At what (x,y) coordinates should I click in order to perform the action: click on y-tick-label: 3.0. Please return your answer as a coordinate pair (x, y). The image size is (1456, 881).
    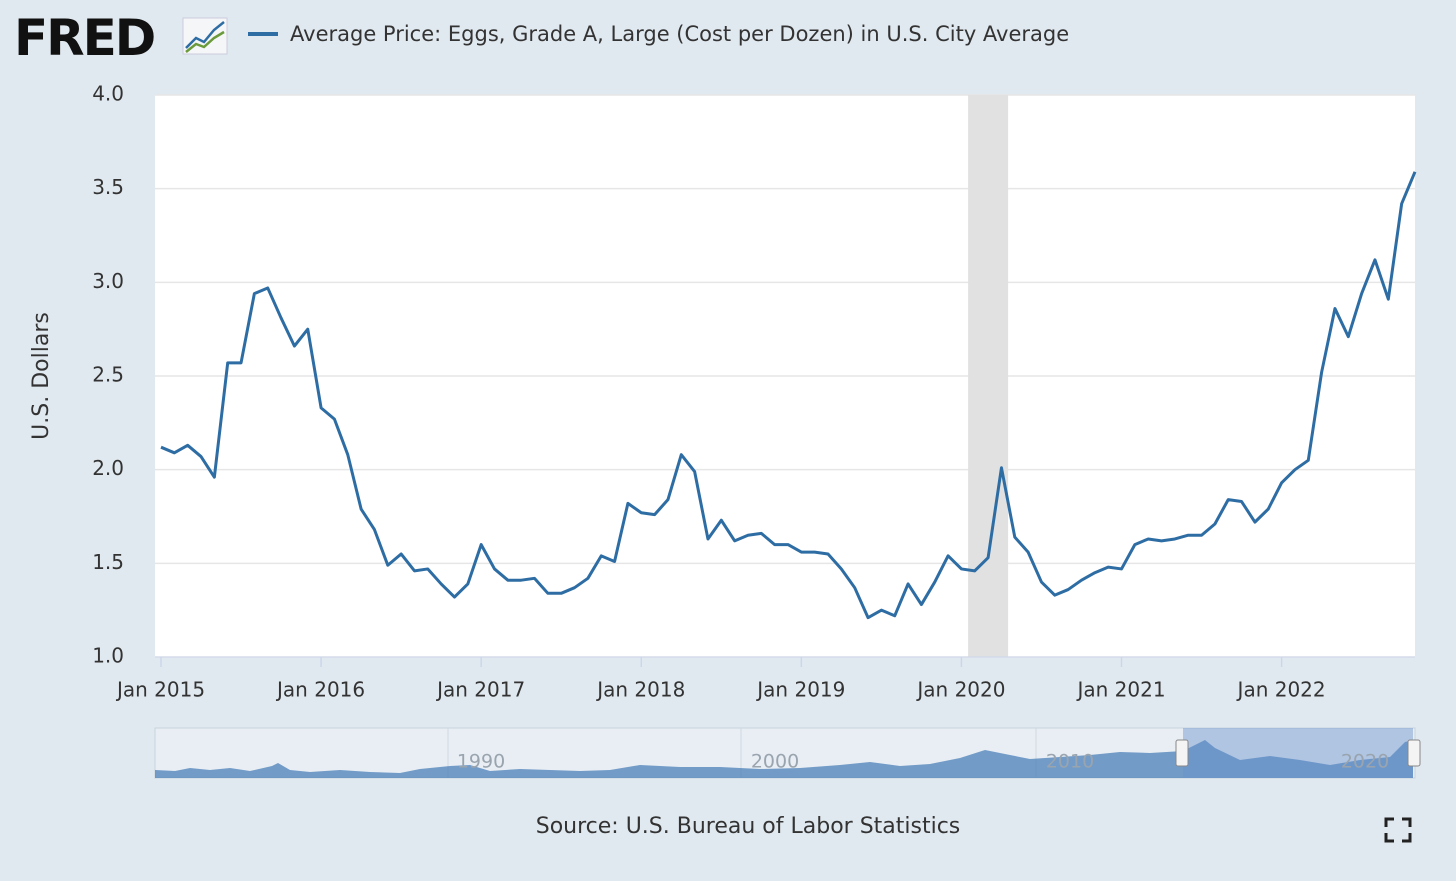
    Looking at the image, I should click on (108, 281).